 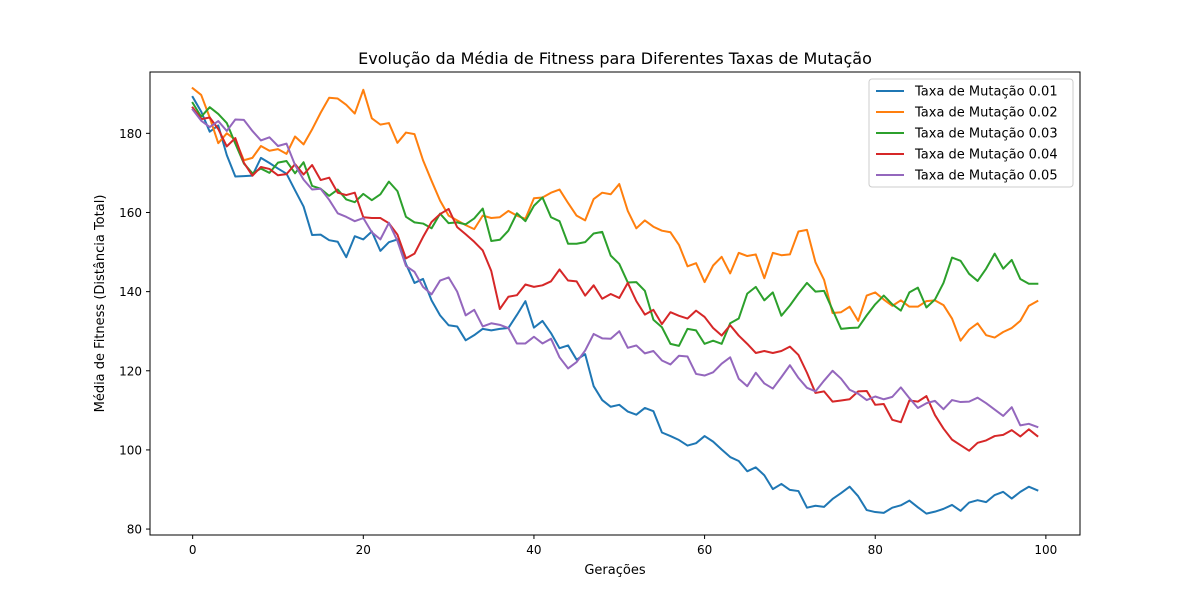 I want to click on legend-box, so click(x=971, y=133).